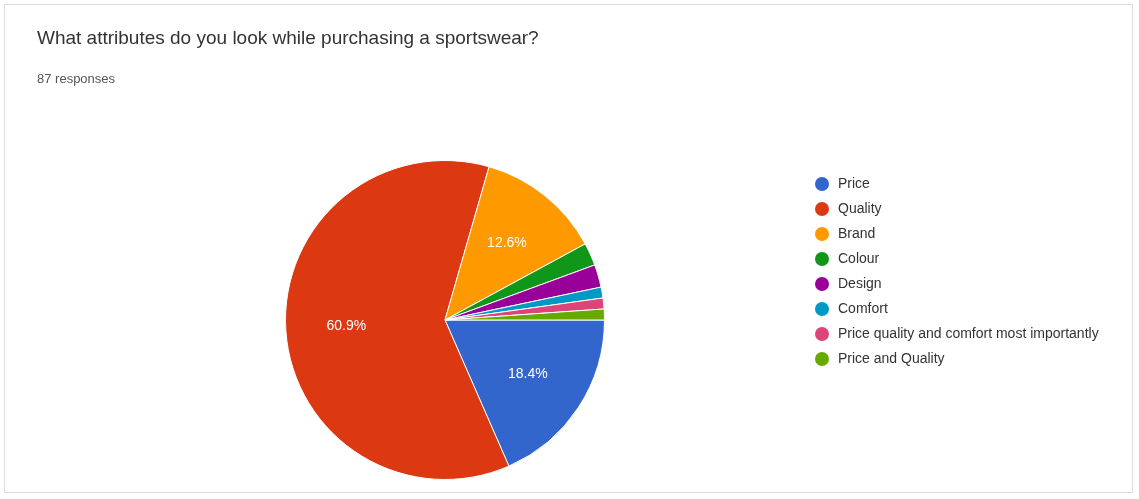 This screenshot has height=499, width=1139. What do you see at coordinates (507, 241) in the screenshot?
I see `data-label: 12.6%` at bounding box center [507, 241].